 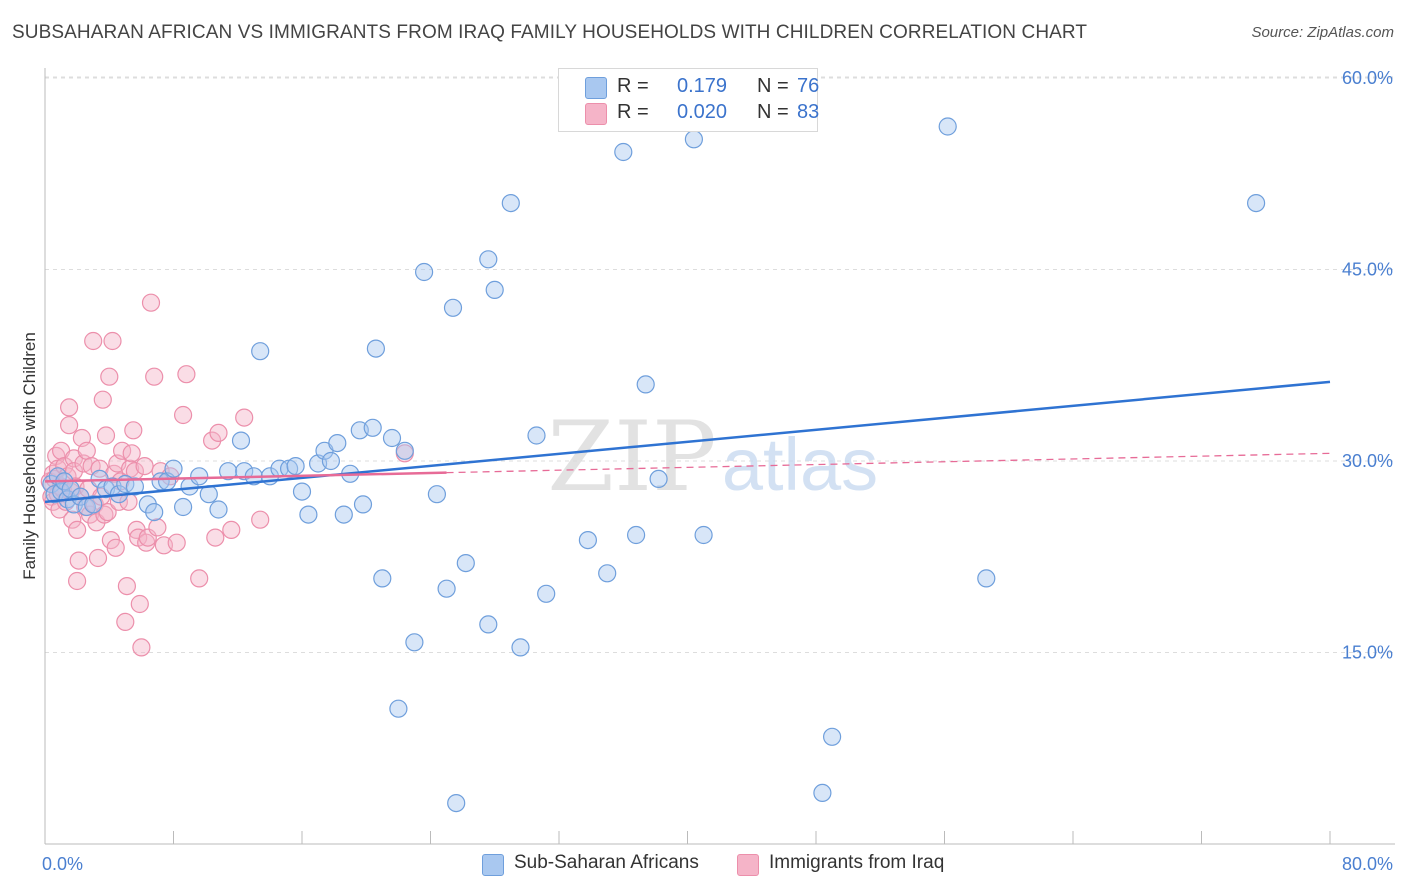 I want to click on trend-line-sub-saharan-africans, so click(x=687, y=442).